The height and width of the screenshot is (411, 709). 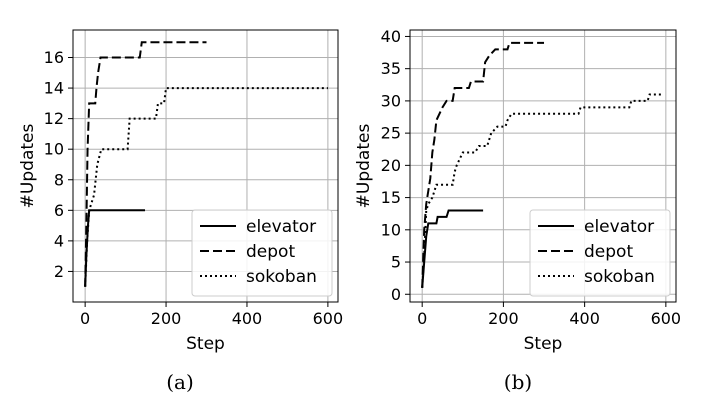 I want to click on chart-1-legend-label-sokoban: sokoban, so click(x=619, y=277).